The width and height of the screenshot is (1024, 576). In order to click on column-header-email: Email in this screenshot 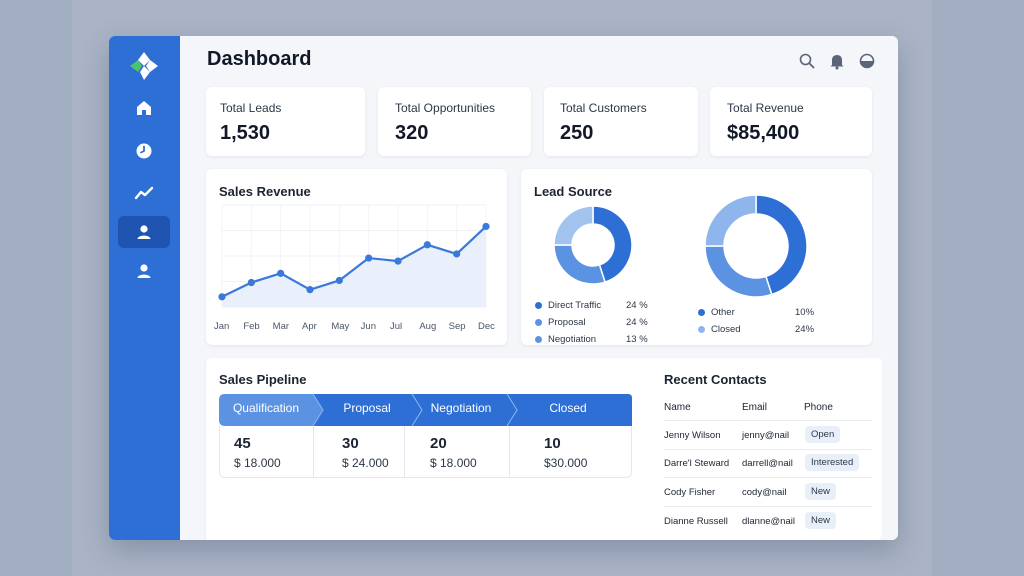, I will do `click(755, 407)`.